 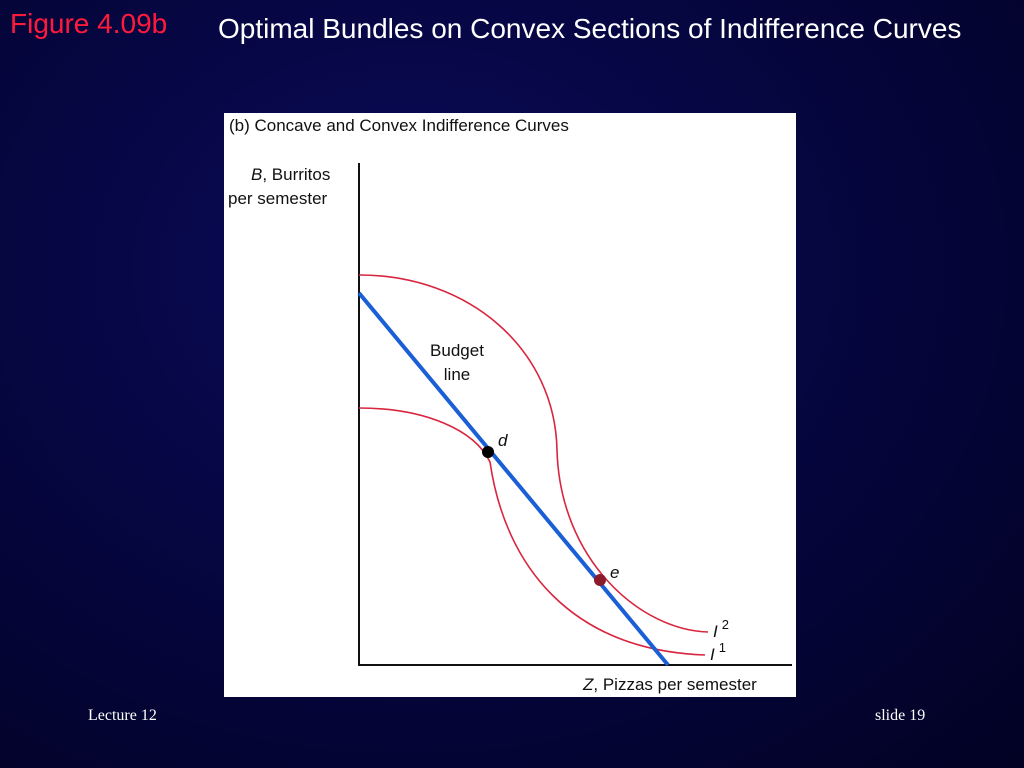 I want to click on y-axis-label: B, Burritos, so click(x=290, y=174).